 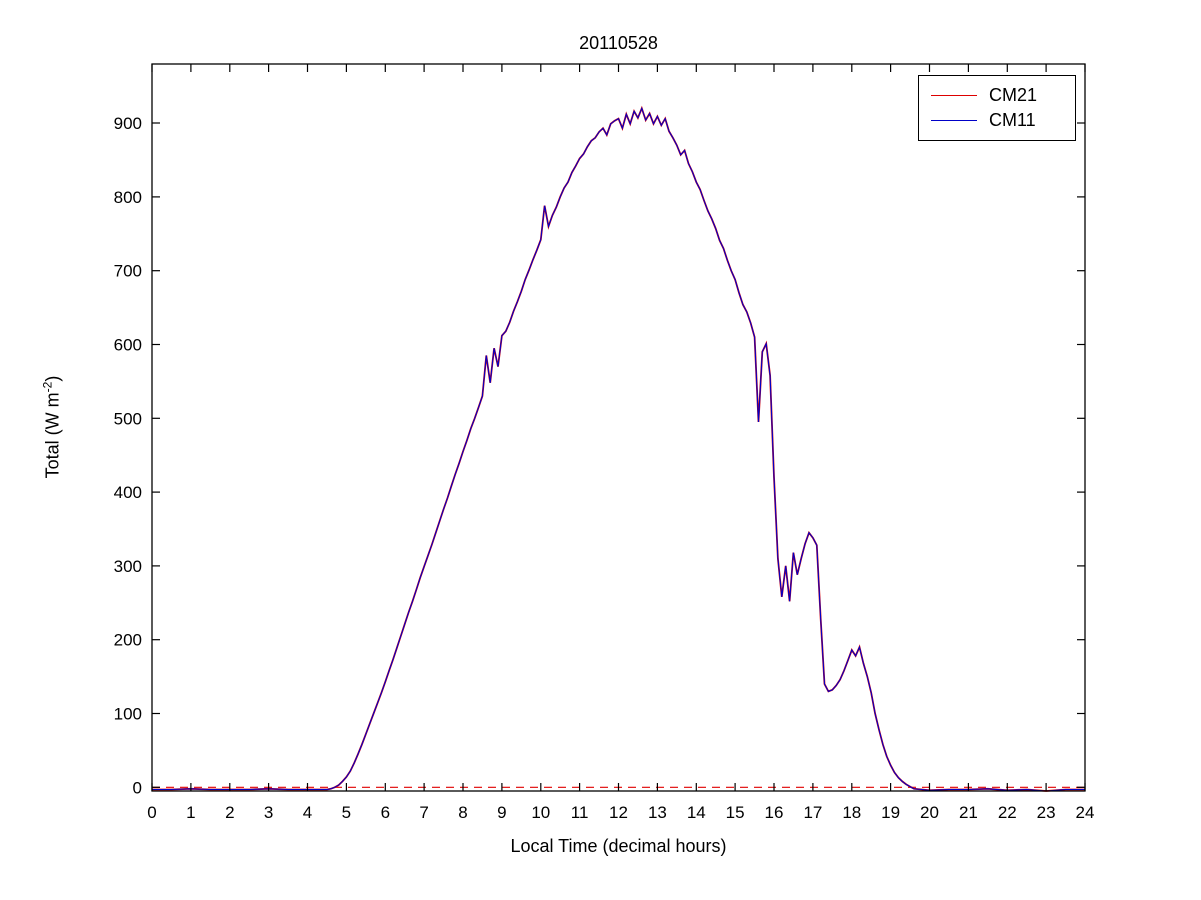 What do you see at coordinates (47, 387) in the screenshot?
I see `y-axis-label-sup: -2` at bounding box center [47, 387].